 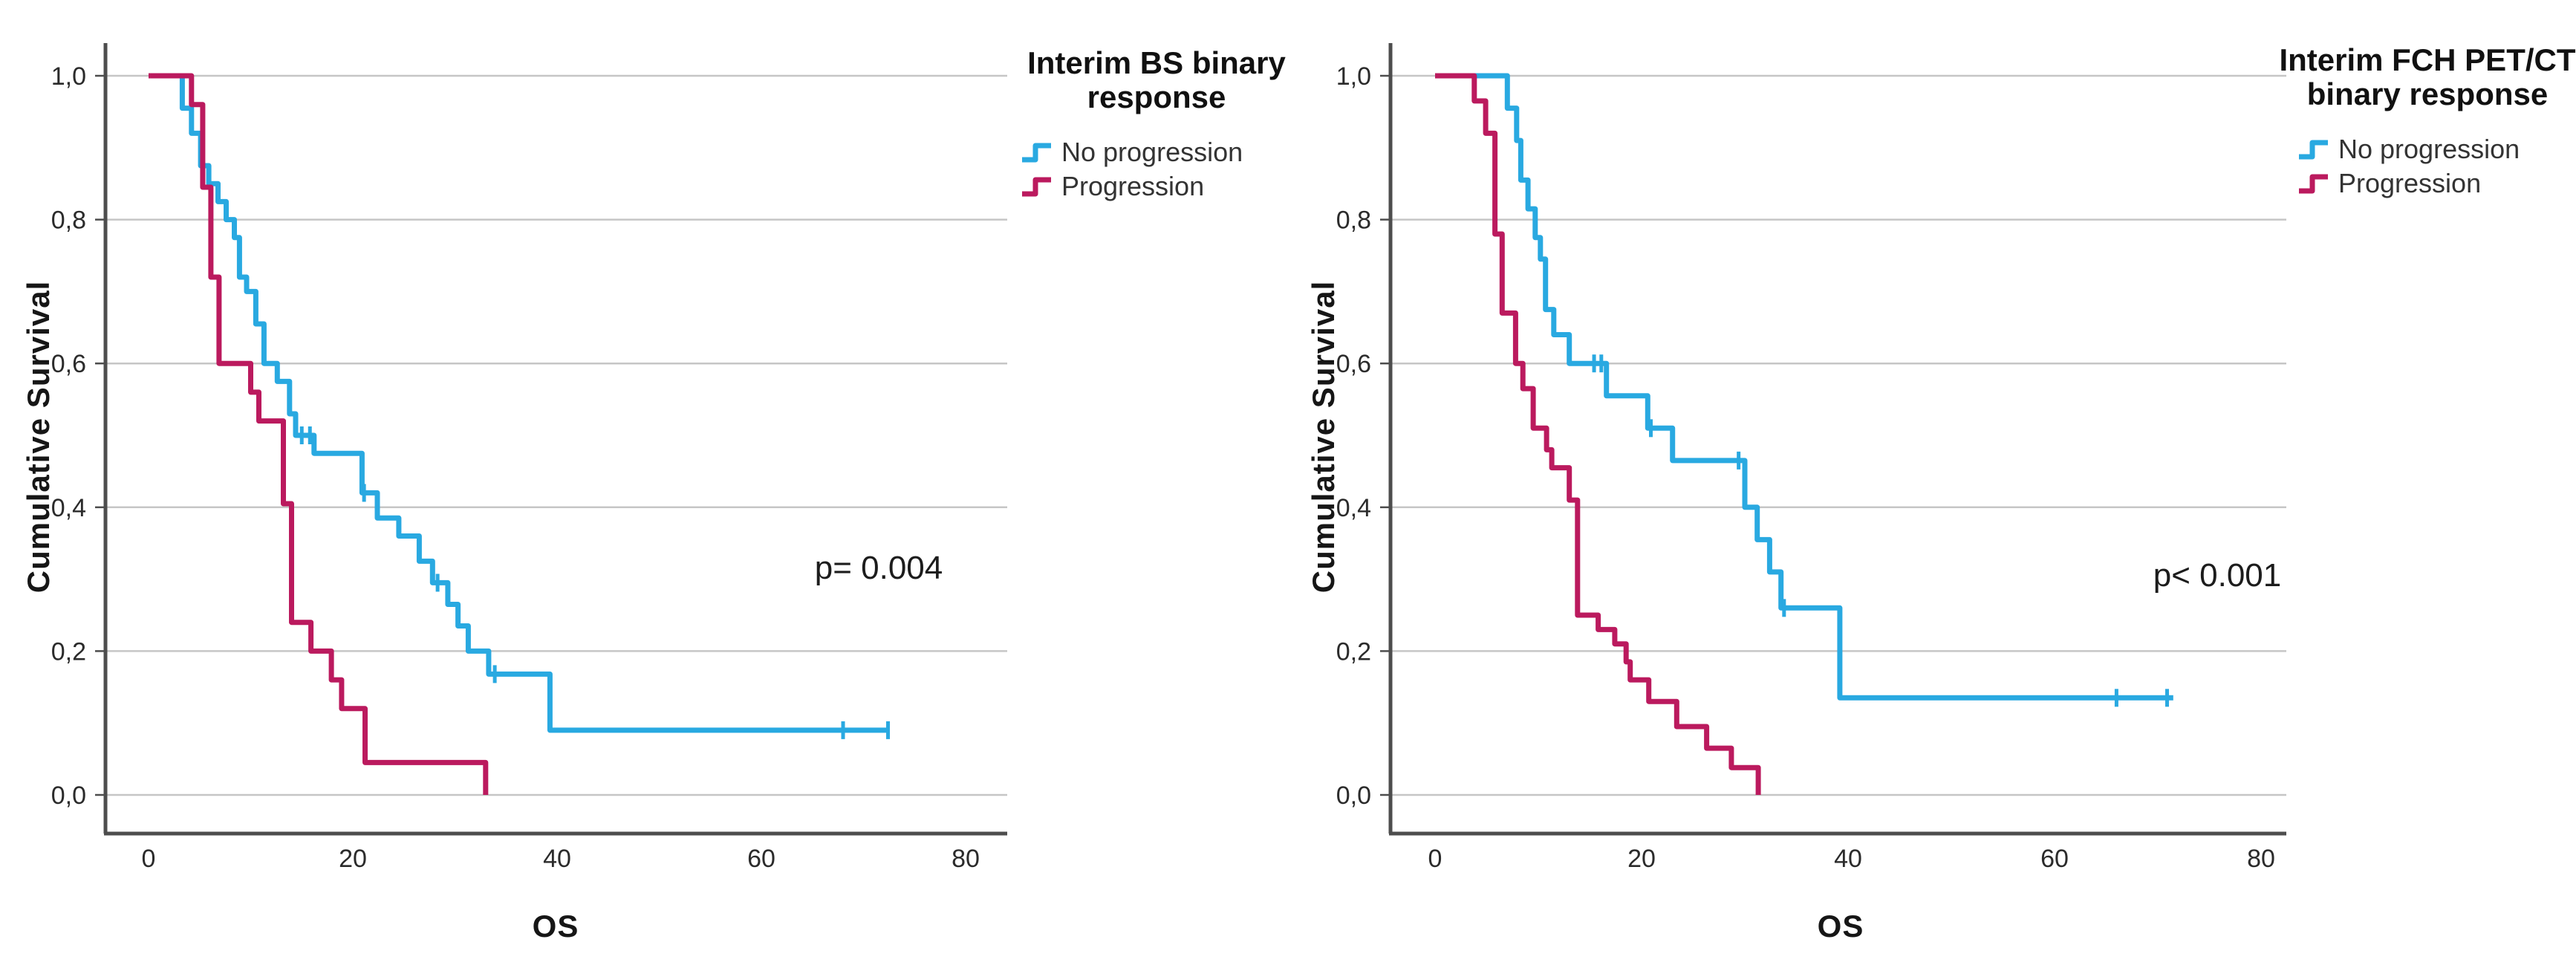 I want to click on y-tick-label-right: 0,4, so click(x=1353, y=508).